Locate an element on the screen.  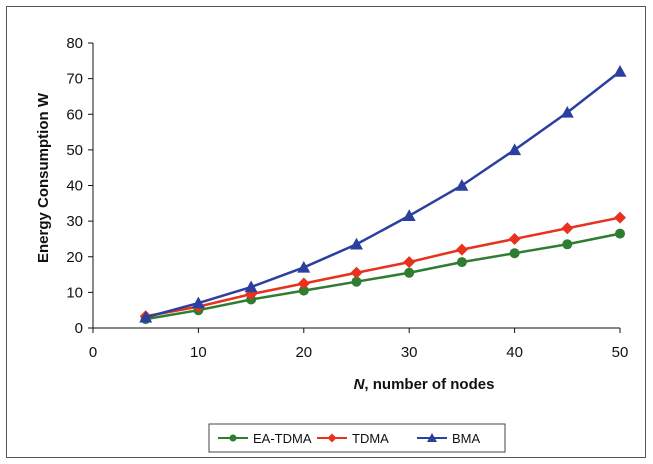
legend-label: EA-TDMA is located at coordinates (282, 438).